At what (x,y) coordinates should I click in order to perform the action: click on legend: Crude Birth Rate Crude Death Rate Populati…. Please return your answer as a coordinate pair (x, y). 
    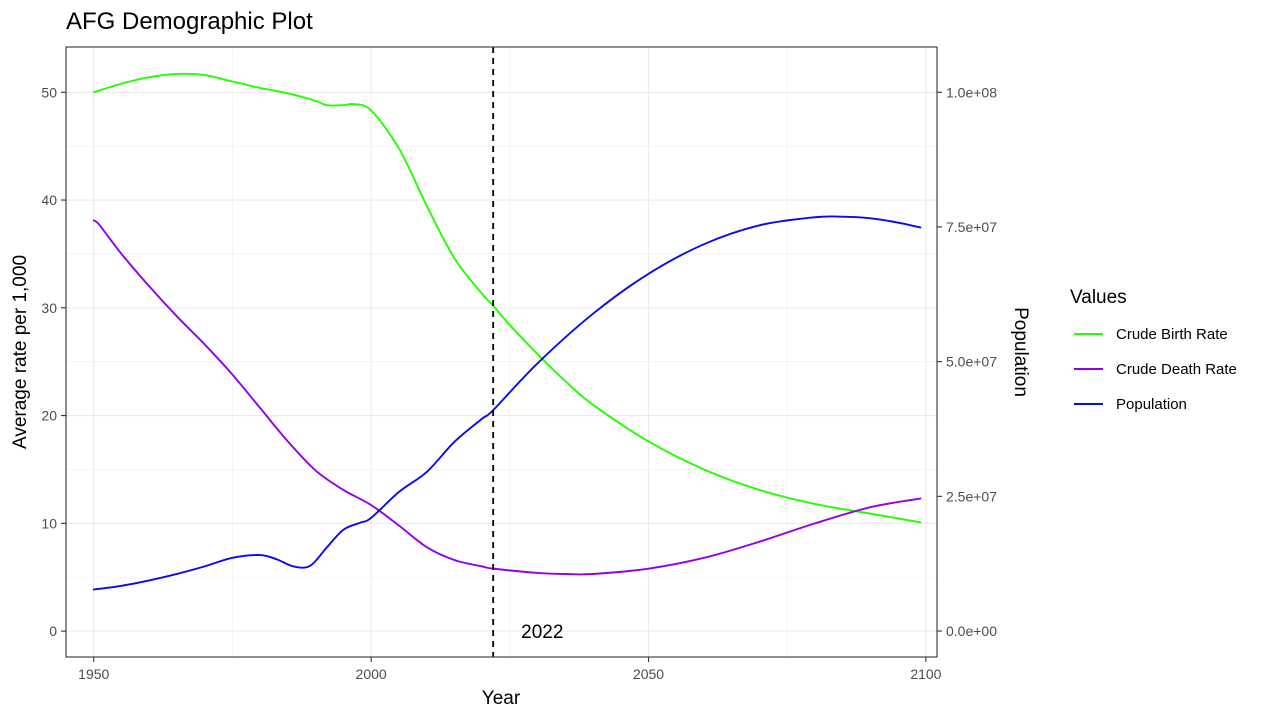
    Looking at the image, I should click on (1155, 369).